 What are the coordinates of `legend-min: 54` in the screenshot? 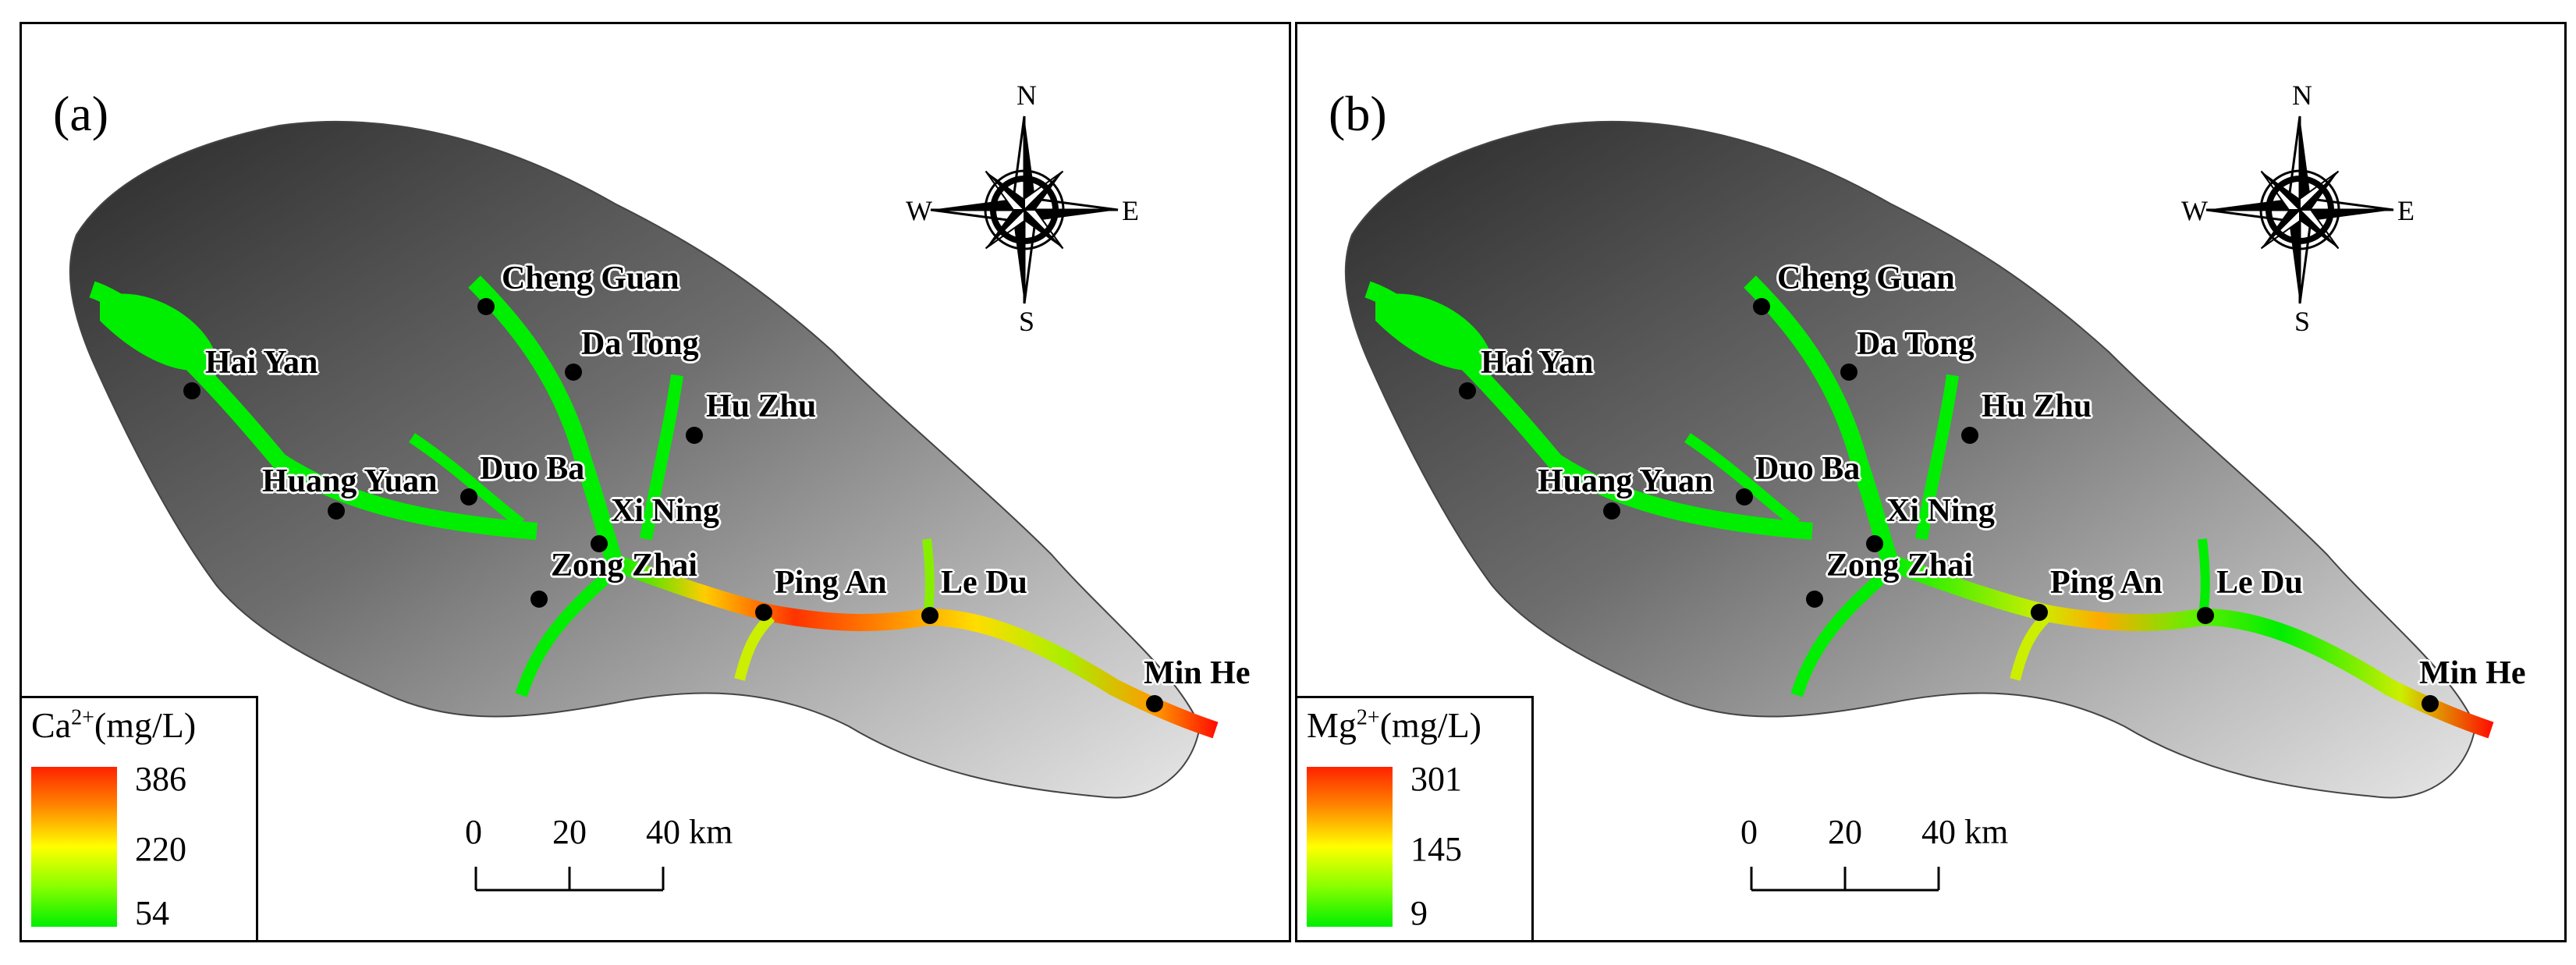 It's located at (152, 913).